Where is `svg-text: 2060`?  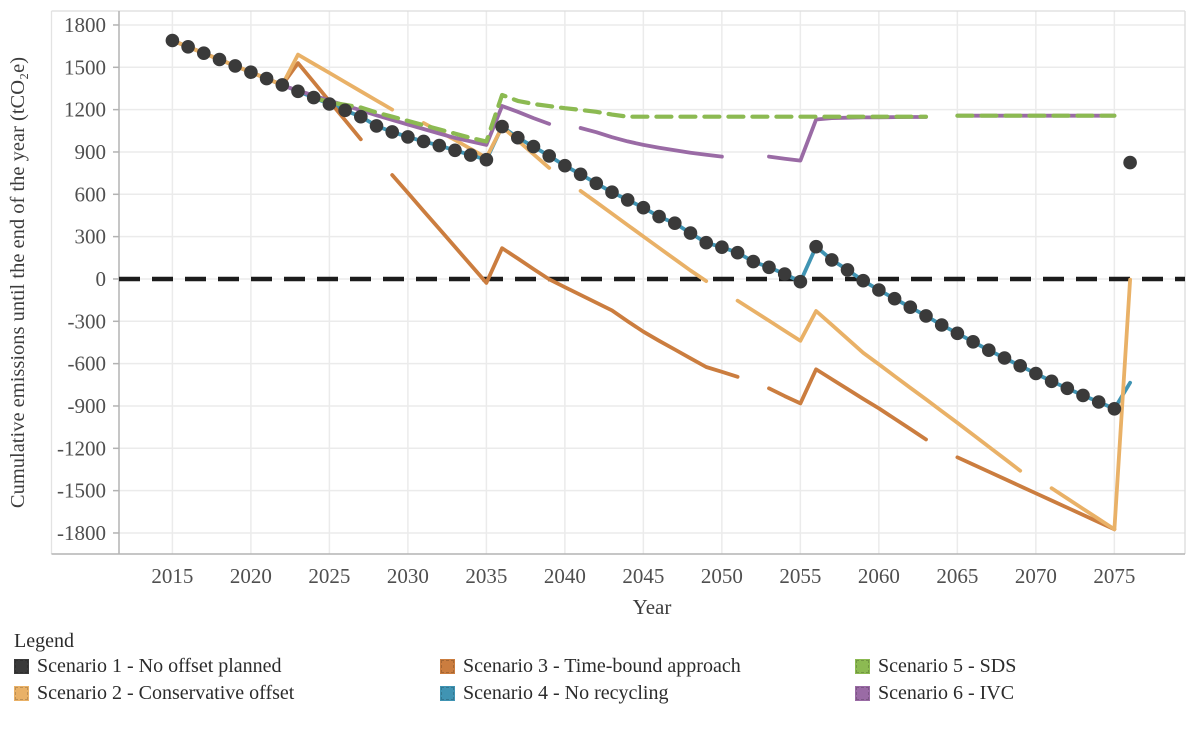 svg-text: 2060 is located at coordinates (879, 576).